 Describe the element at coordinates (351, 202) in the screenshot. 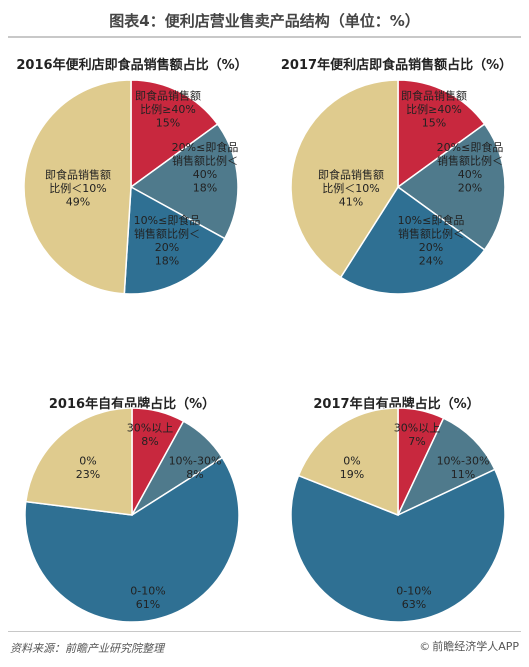

I see `slice-label-line: 41%` at that location.